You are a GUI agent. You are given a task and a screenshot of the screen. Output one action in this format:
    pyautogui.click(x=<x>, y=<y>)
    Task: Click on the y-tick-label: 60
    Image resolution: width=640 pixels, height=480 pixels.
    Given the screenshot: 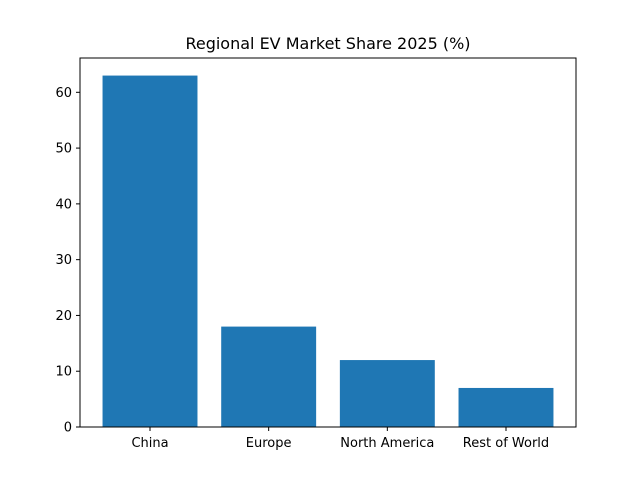 What is the action you would take?
    pyautogui.click(x=63, y=93)
    